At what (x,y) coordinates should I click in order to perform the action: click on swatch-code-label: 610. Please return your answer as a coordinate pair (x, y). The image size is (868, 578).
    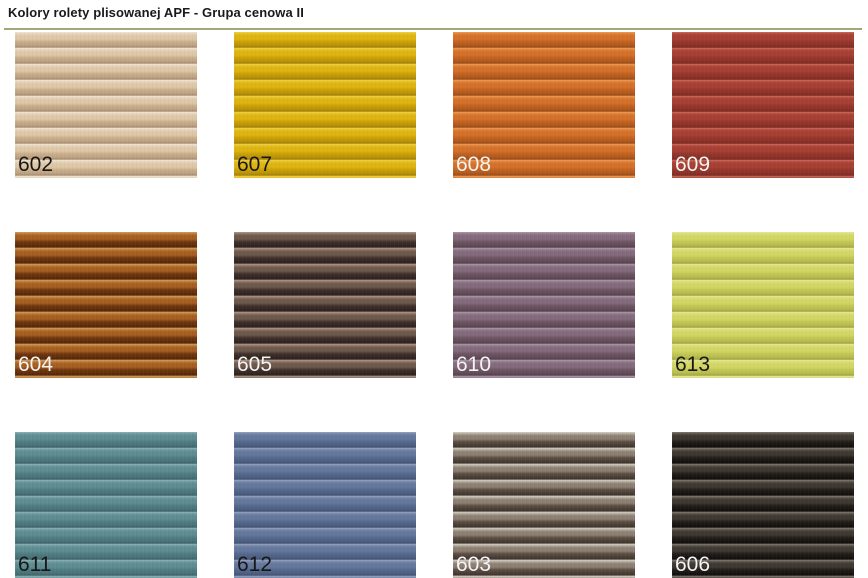
    Looking at the image, I should click on (474, 364).